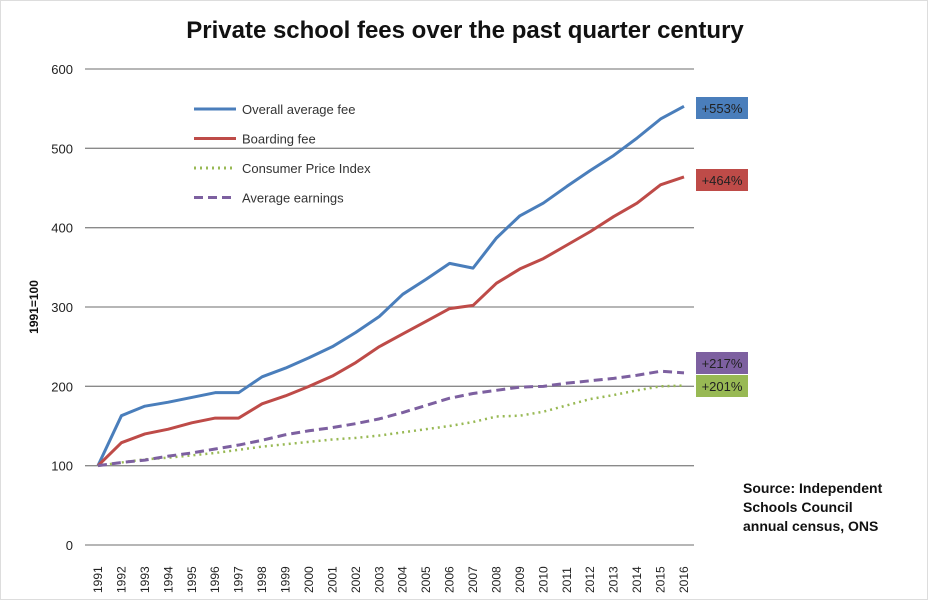  I want to click on x-tick-label: 1997, so click(239, 579).